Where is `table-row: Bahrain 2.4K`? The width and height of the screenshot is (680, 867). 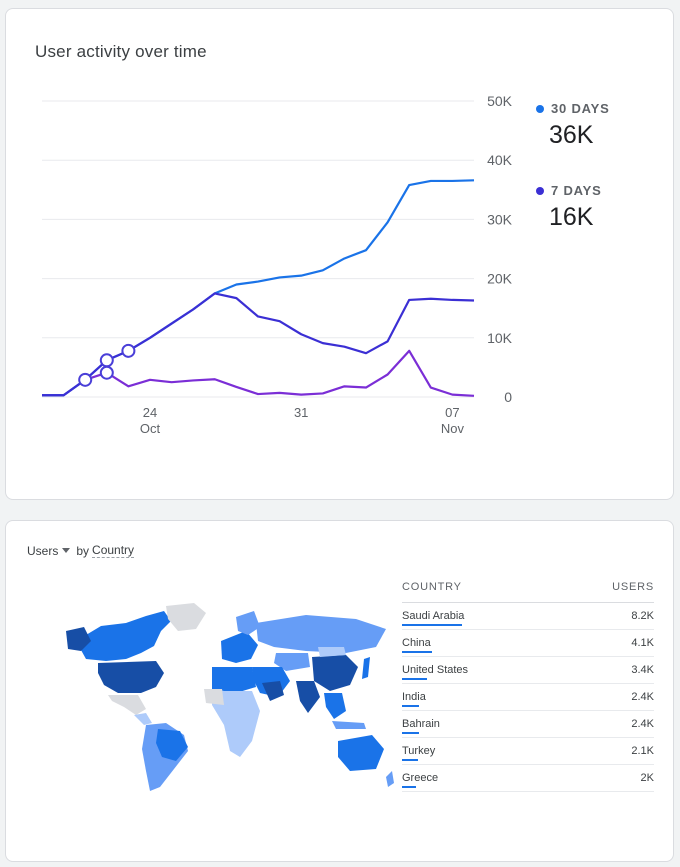
table-row: Bahrain 2.4K is located at coordinates (528, 724).